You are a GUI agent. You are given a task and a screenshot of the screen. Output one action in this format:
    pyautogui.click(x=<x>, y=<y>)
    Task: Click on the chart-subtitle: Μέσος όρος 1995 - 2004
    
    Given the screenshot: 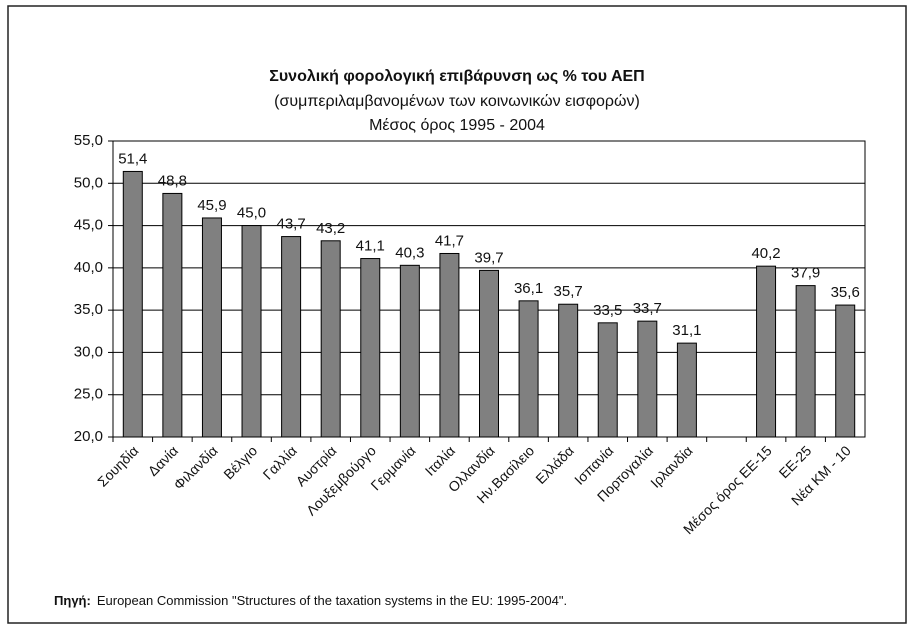 What is the action you would take?
    pyautogui.click(x=457, y=125)
    